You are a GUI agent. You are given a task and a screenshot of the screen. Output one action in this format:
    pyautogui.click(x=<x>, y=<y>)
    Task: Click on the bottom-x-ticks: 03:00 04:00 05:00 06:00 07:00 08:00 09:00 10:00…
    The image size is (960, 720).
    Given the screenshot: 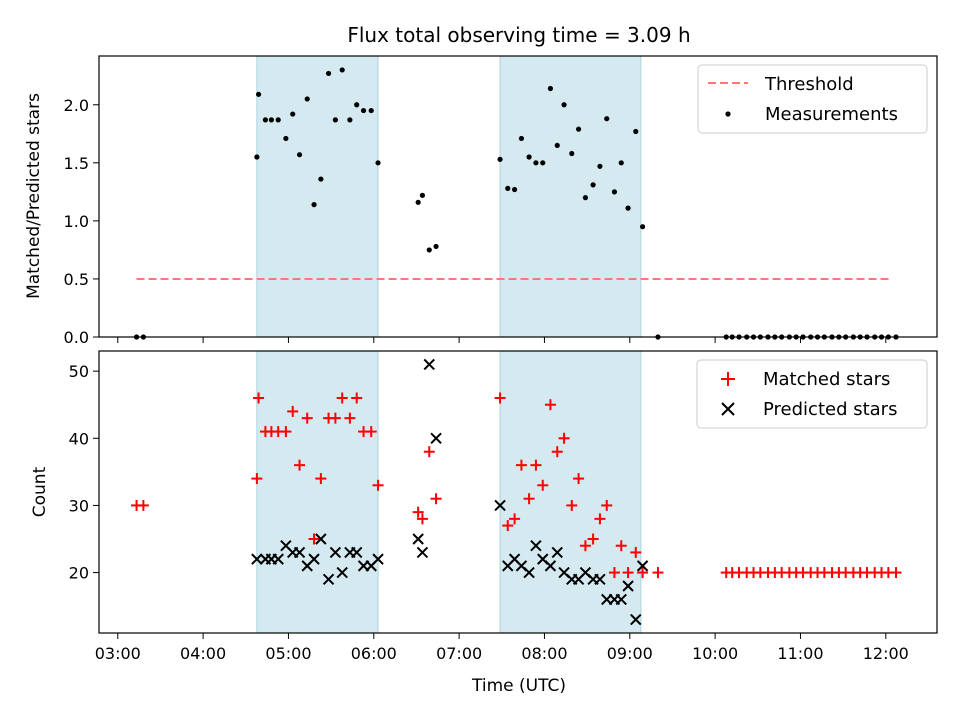 What is the action you would take?
    pyautogui.click(x=502, y=648)
    